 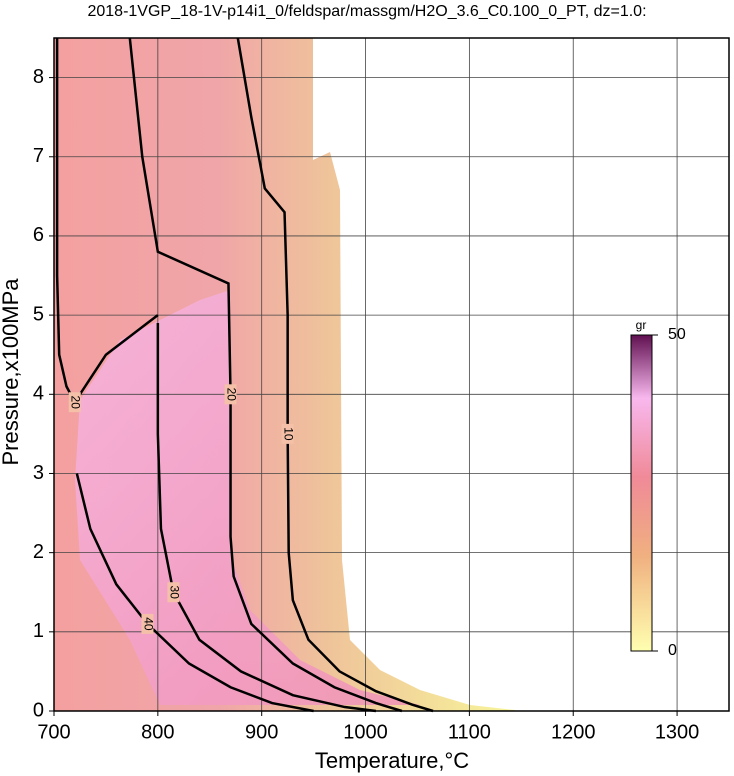 I want to click on x-axis-label: Temperature,°C, so click(x=392, y=760).